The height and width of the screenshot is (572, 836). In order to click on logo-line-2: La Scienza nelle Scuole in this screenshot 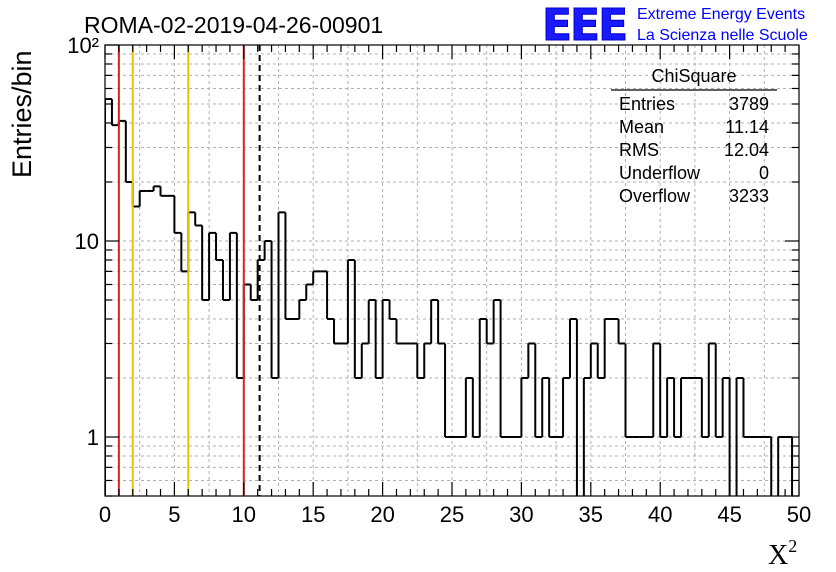, I will do `click(722, 35)`.